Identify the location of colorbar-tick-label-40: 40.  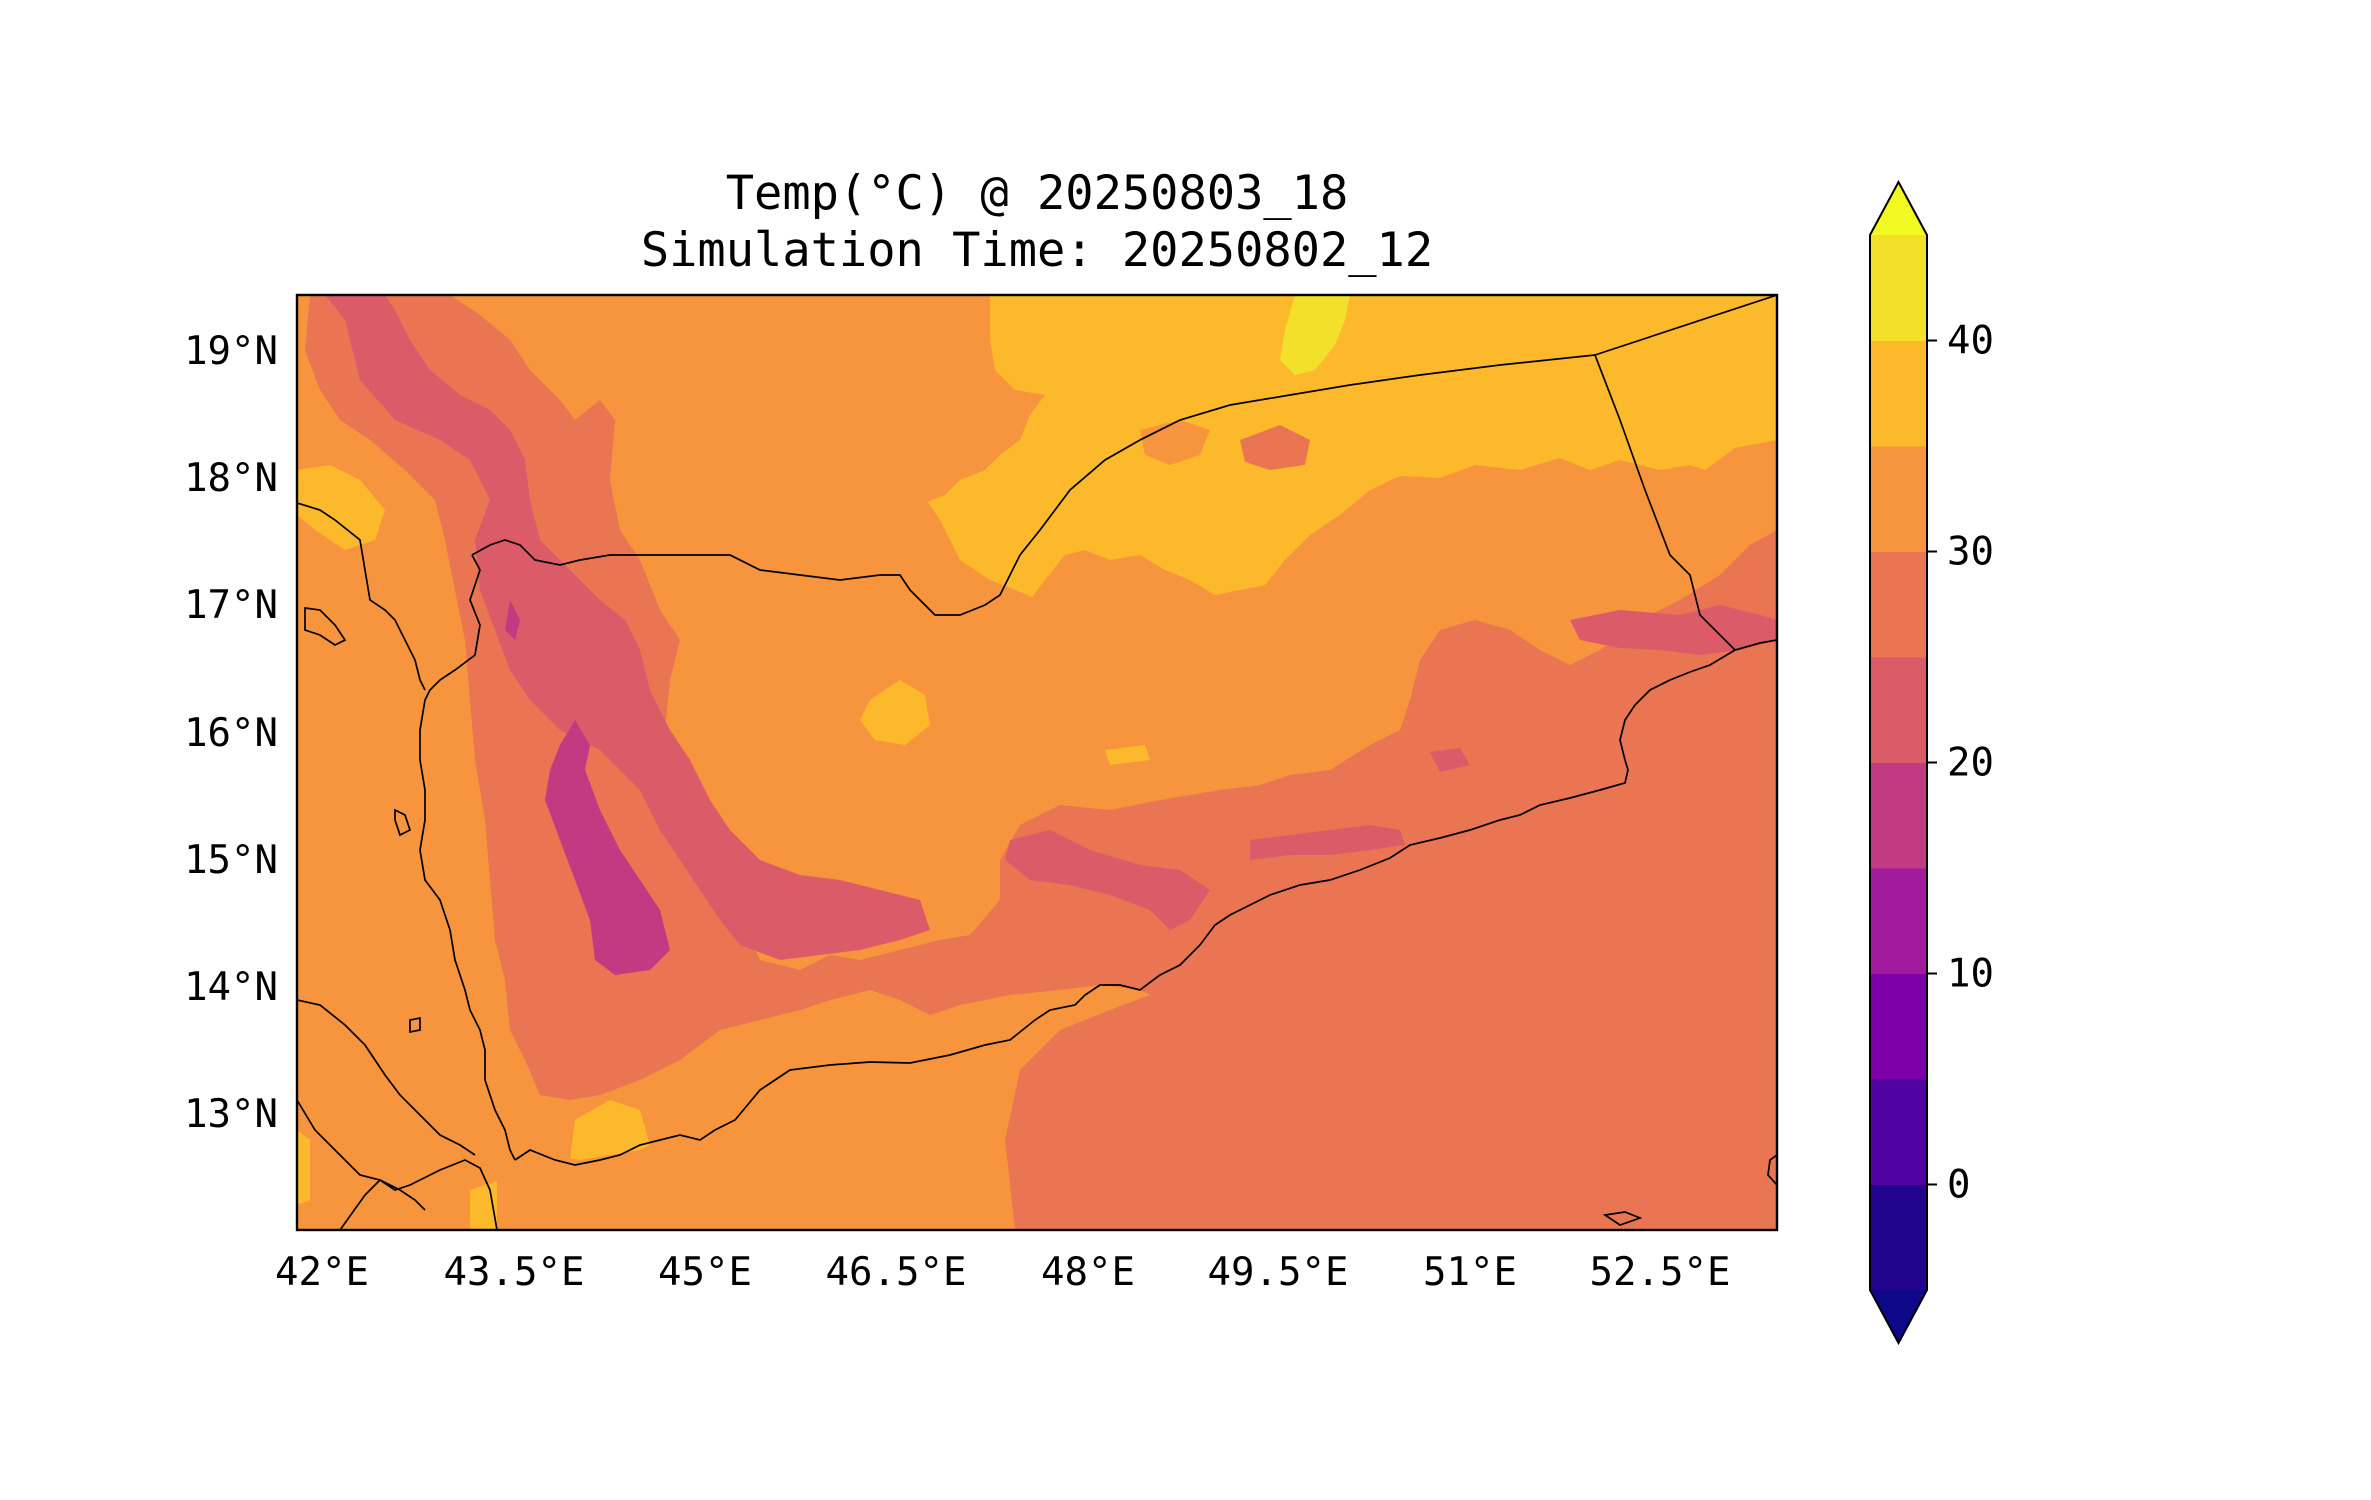
(1970, 341).